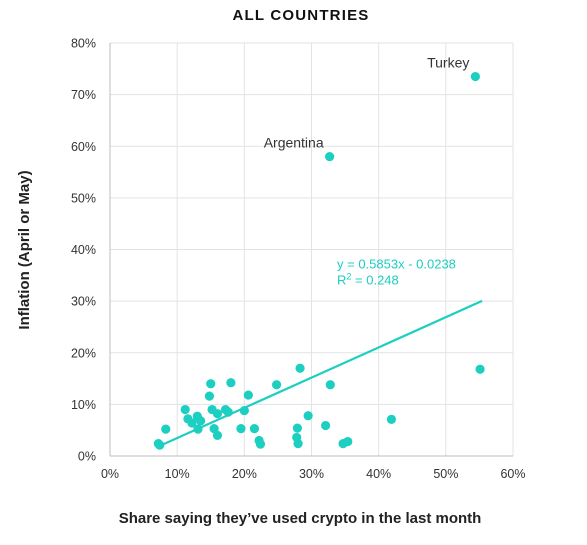 Image resolution: width=587 pixels, height=545 pixels. What do you see at coordinates (311, 474) in the screenshot?
I see `x-tick-label: 30%` at bounding box center [311, 474].